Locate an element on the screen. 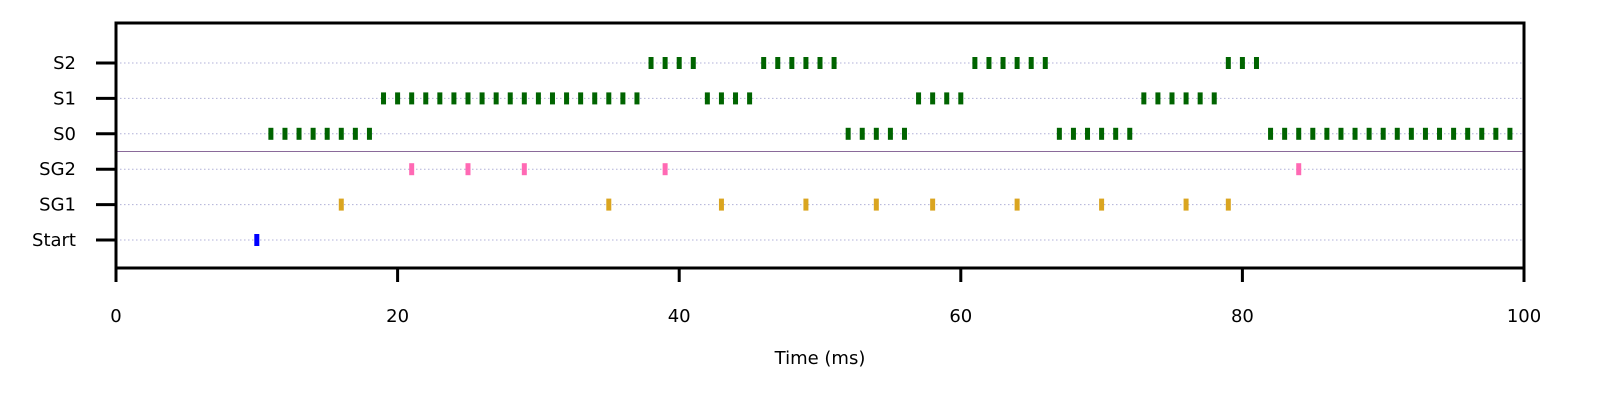 This screenshot has height=400, width=1600. y-tick-label-s1: S1 is located at coordinates (64, 98).